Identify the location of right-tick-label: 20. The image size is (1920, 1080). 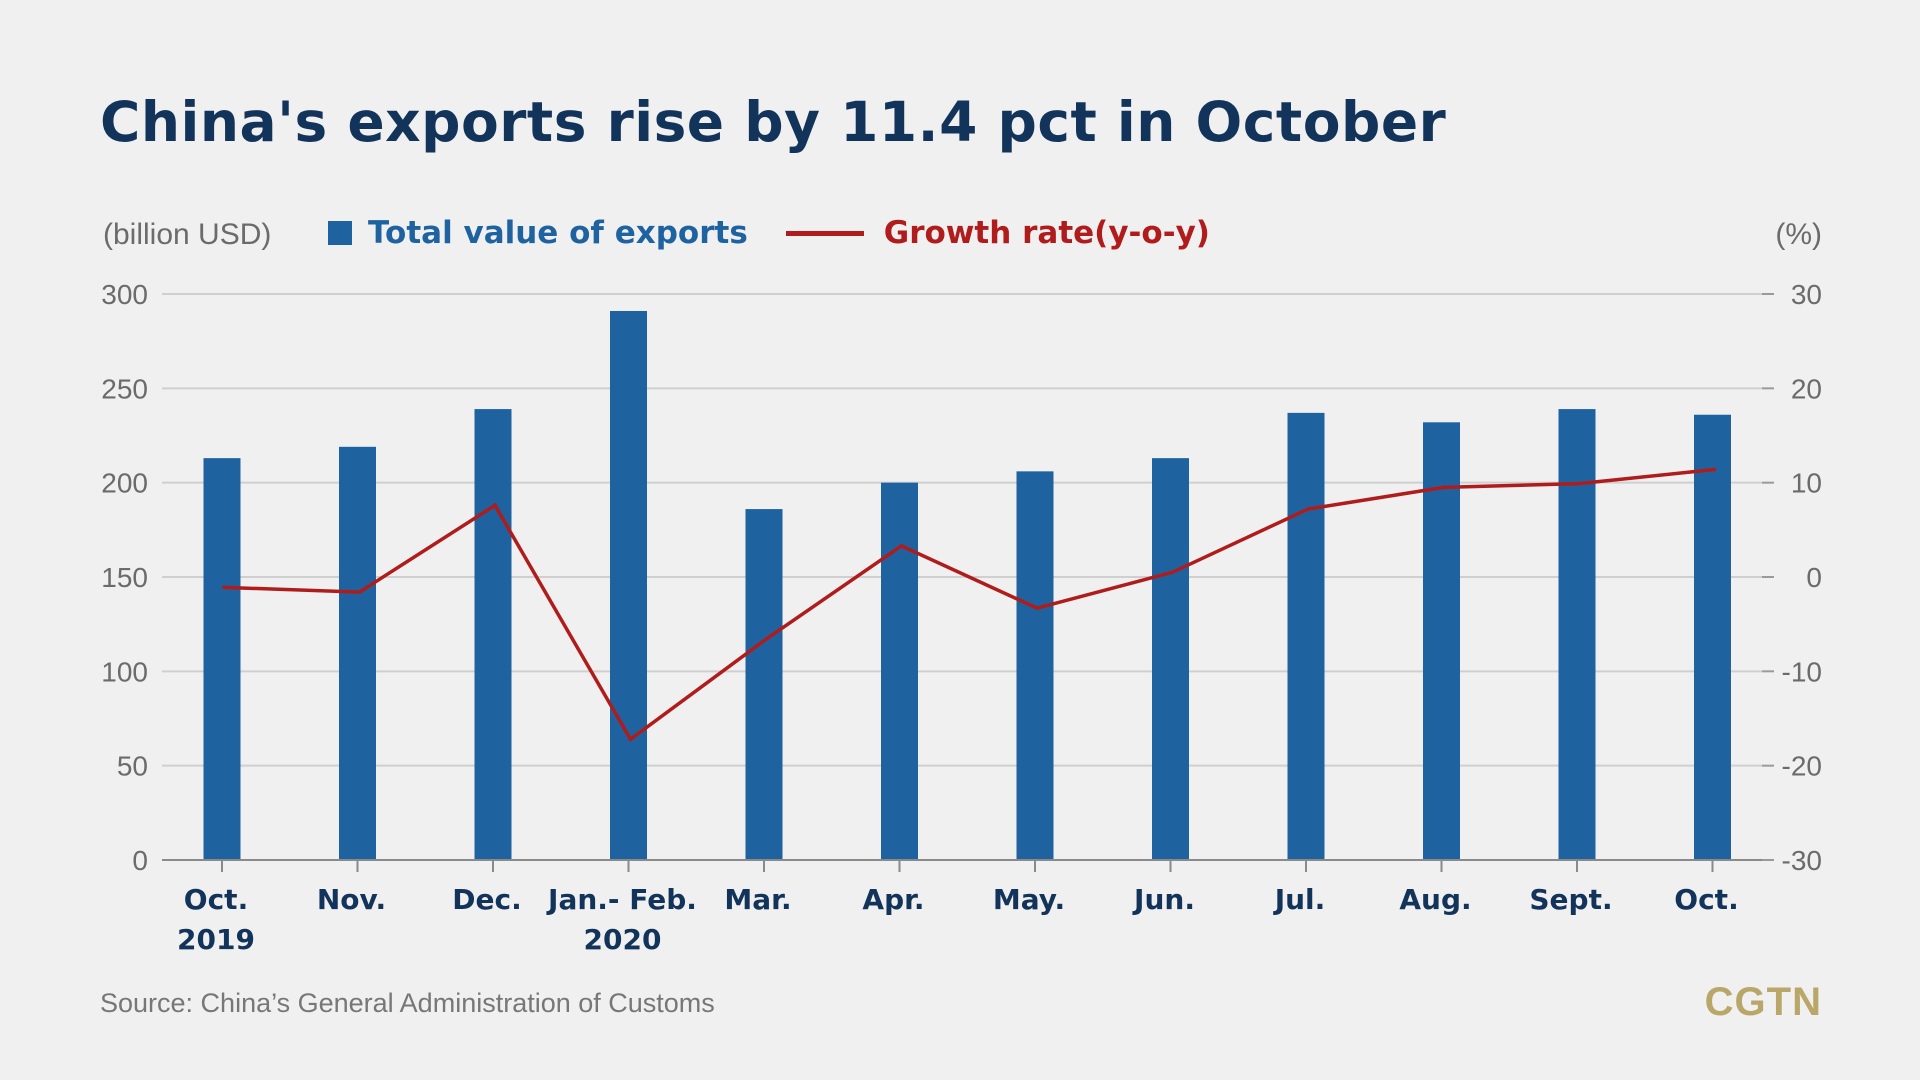
(1806, 388).